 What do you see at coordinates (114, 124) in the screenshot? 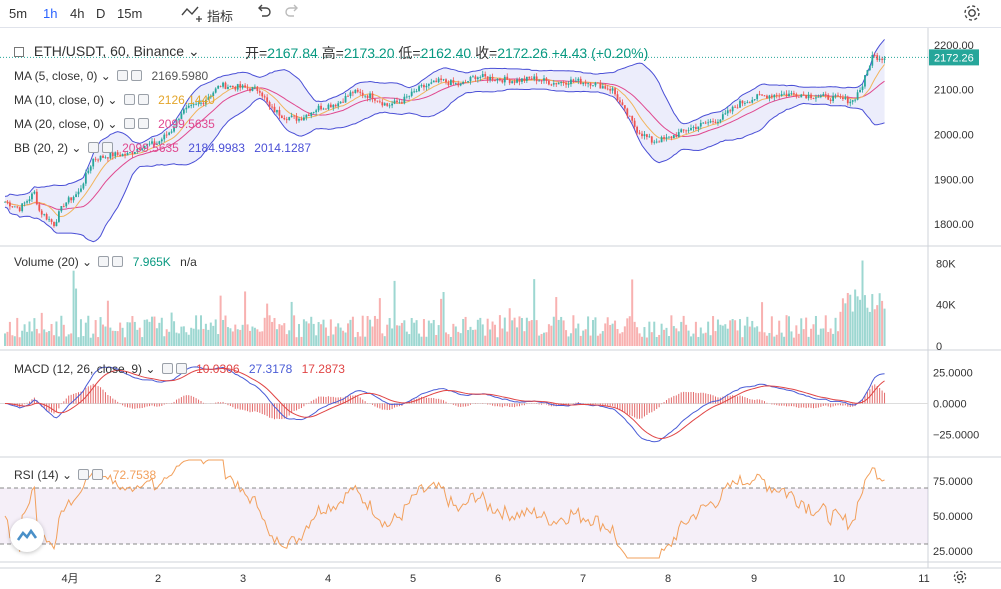
I see `legend-ma20: MA (20, close, 0) ⌄ 2099.5635` at bounding box center [114, 124].